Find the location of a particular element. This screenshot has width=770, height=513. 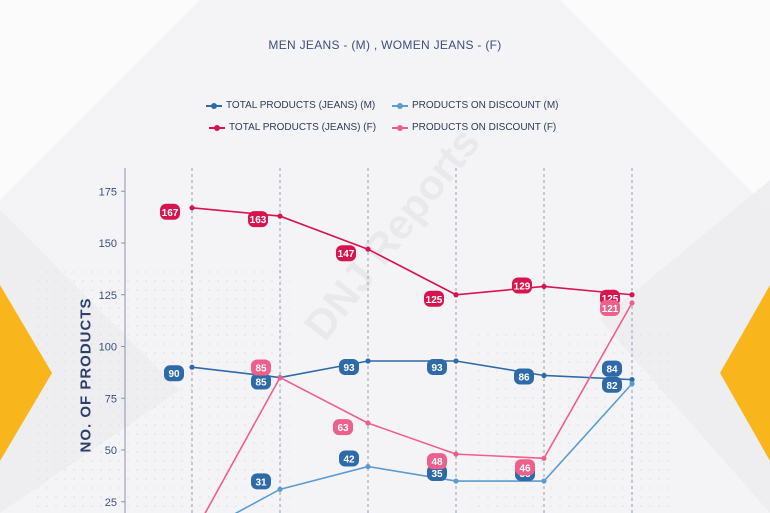

legend-item: PRODUCTS ON DISCOUNT (M) is located at coordinates (475, 105).